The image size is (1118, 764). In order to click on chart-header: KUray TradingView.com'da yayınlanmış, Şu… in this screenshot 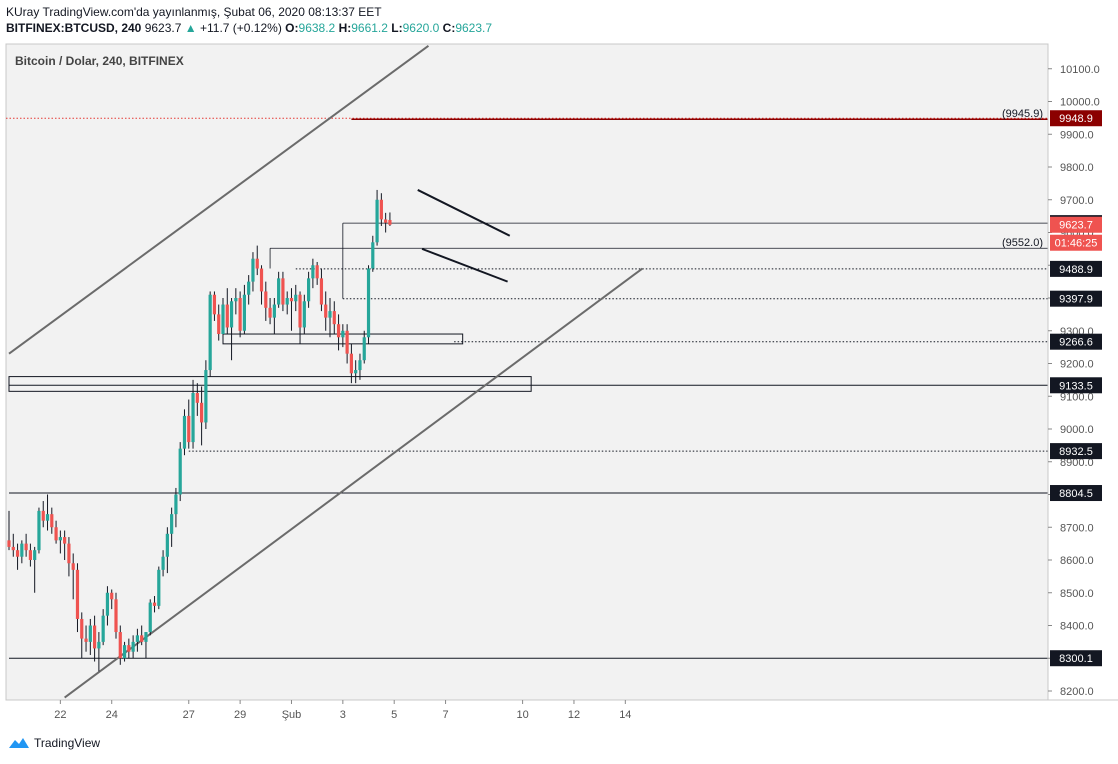, I will do `click(249, 20)`.